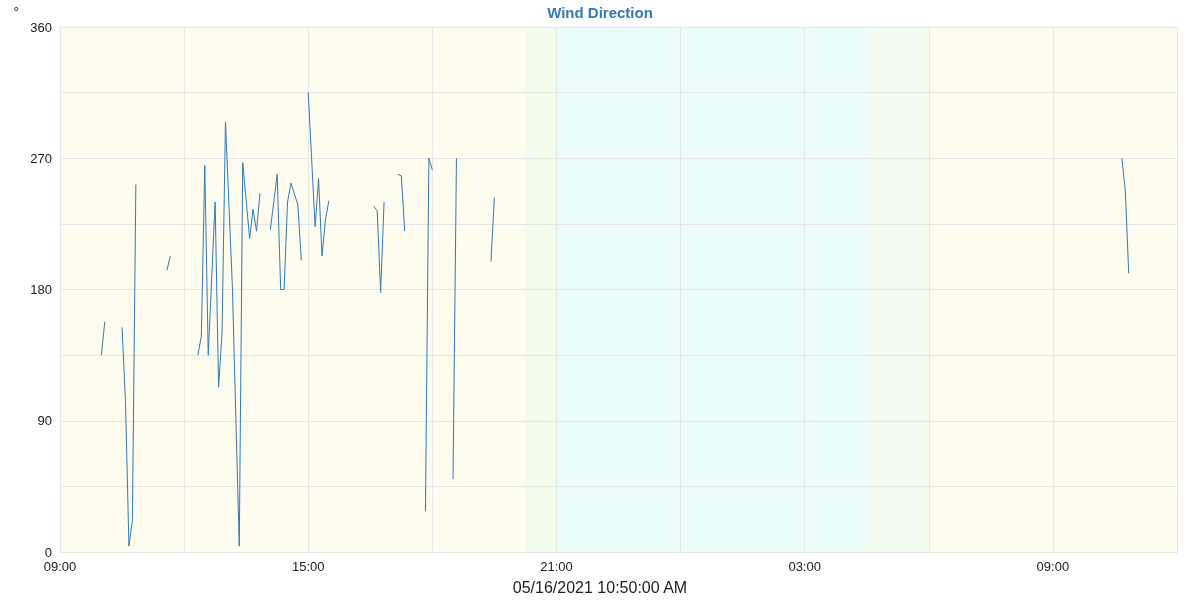 The image size is (1200, 600). I want to click on chart-title: Wind Direction, so click(600, 12).